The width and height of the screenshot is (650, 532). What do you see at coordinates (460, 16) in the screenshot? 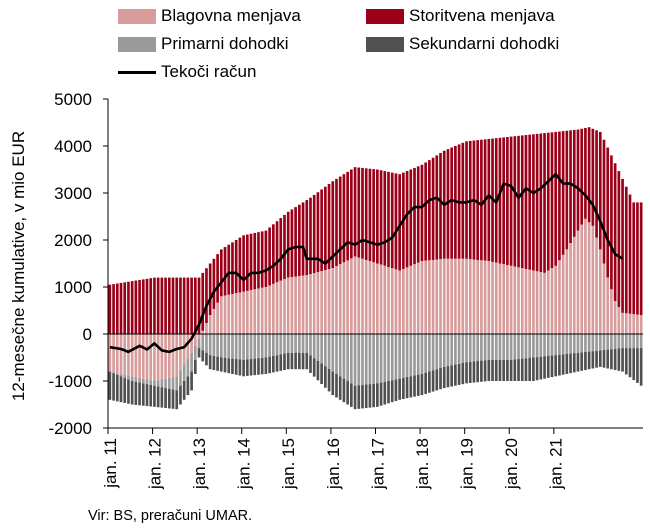
I see `legend-item-services: Storitvena menjava` at bounding box center [460, 16].